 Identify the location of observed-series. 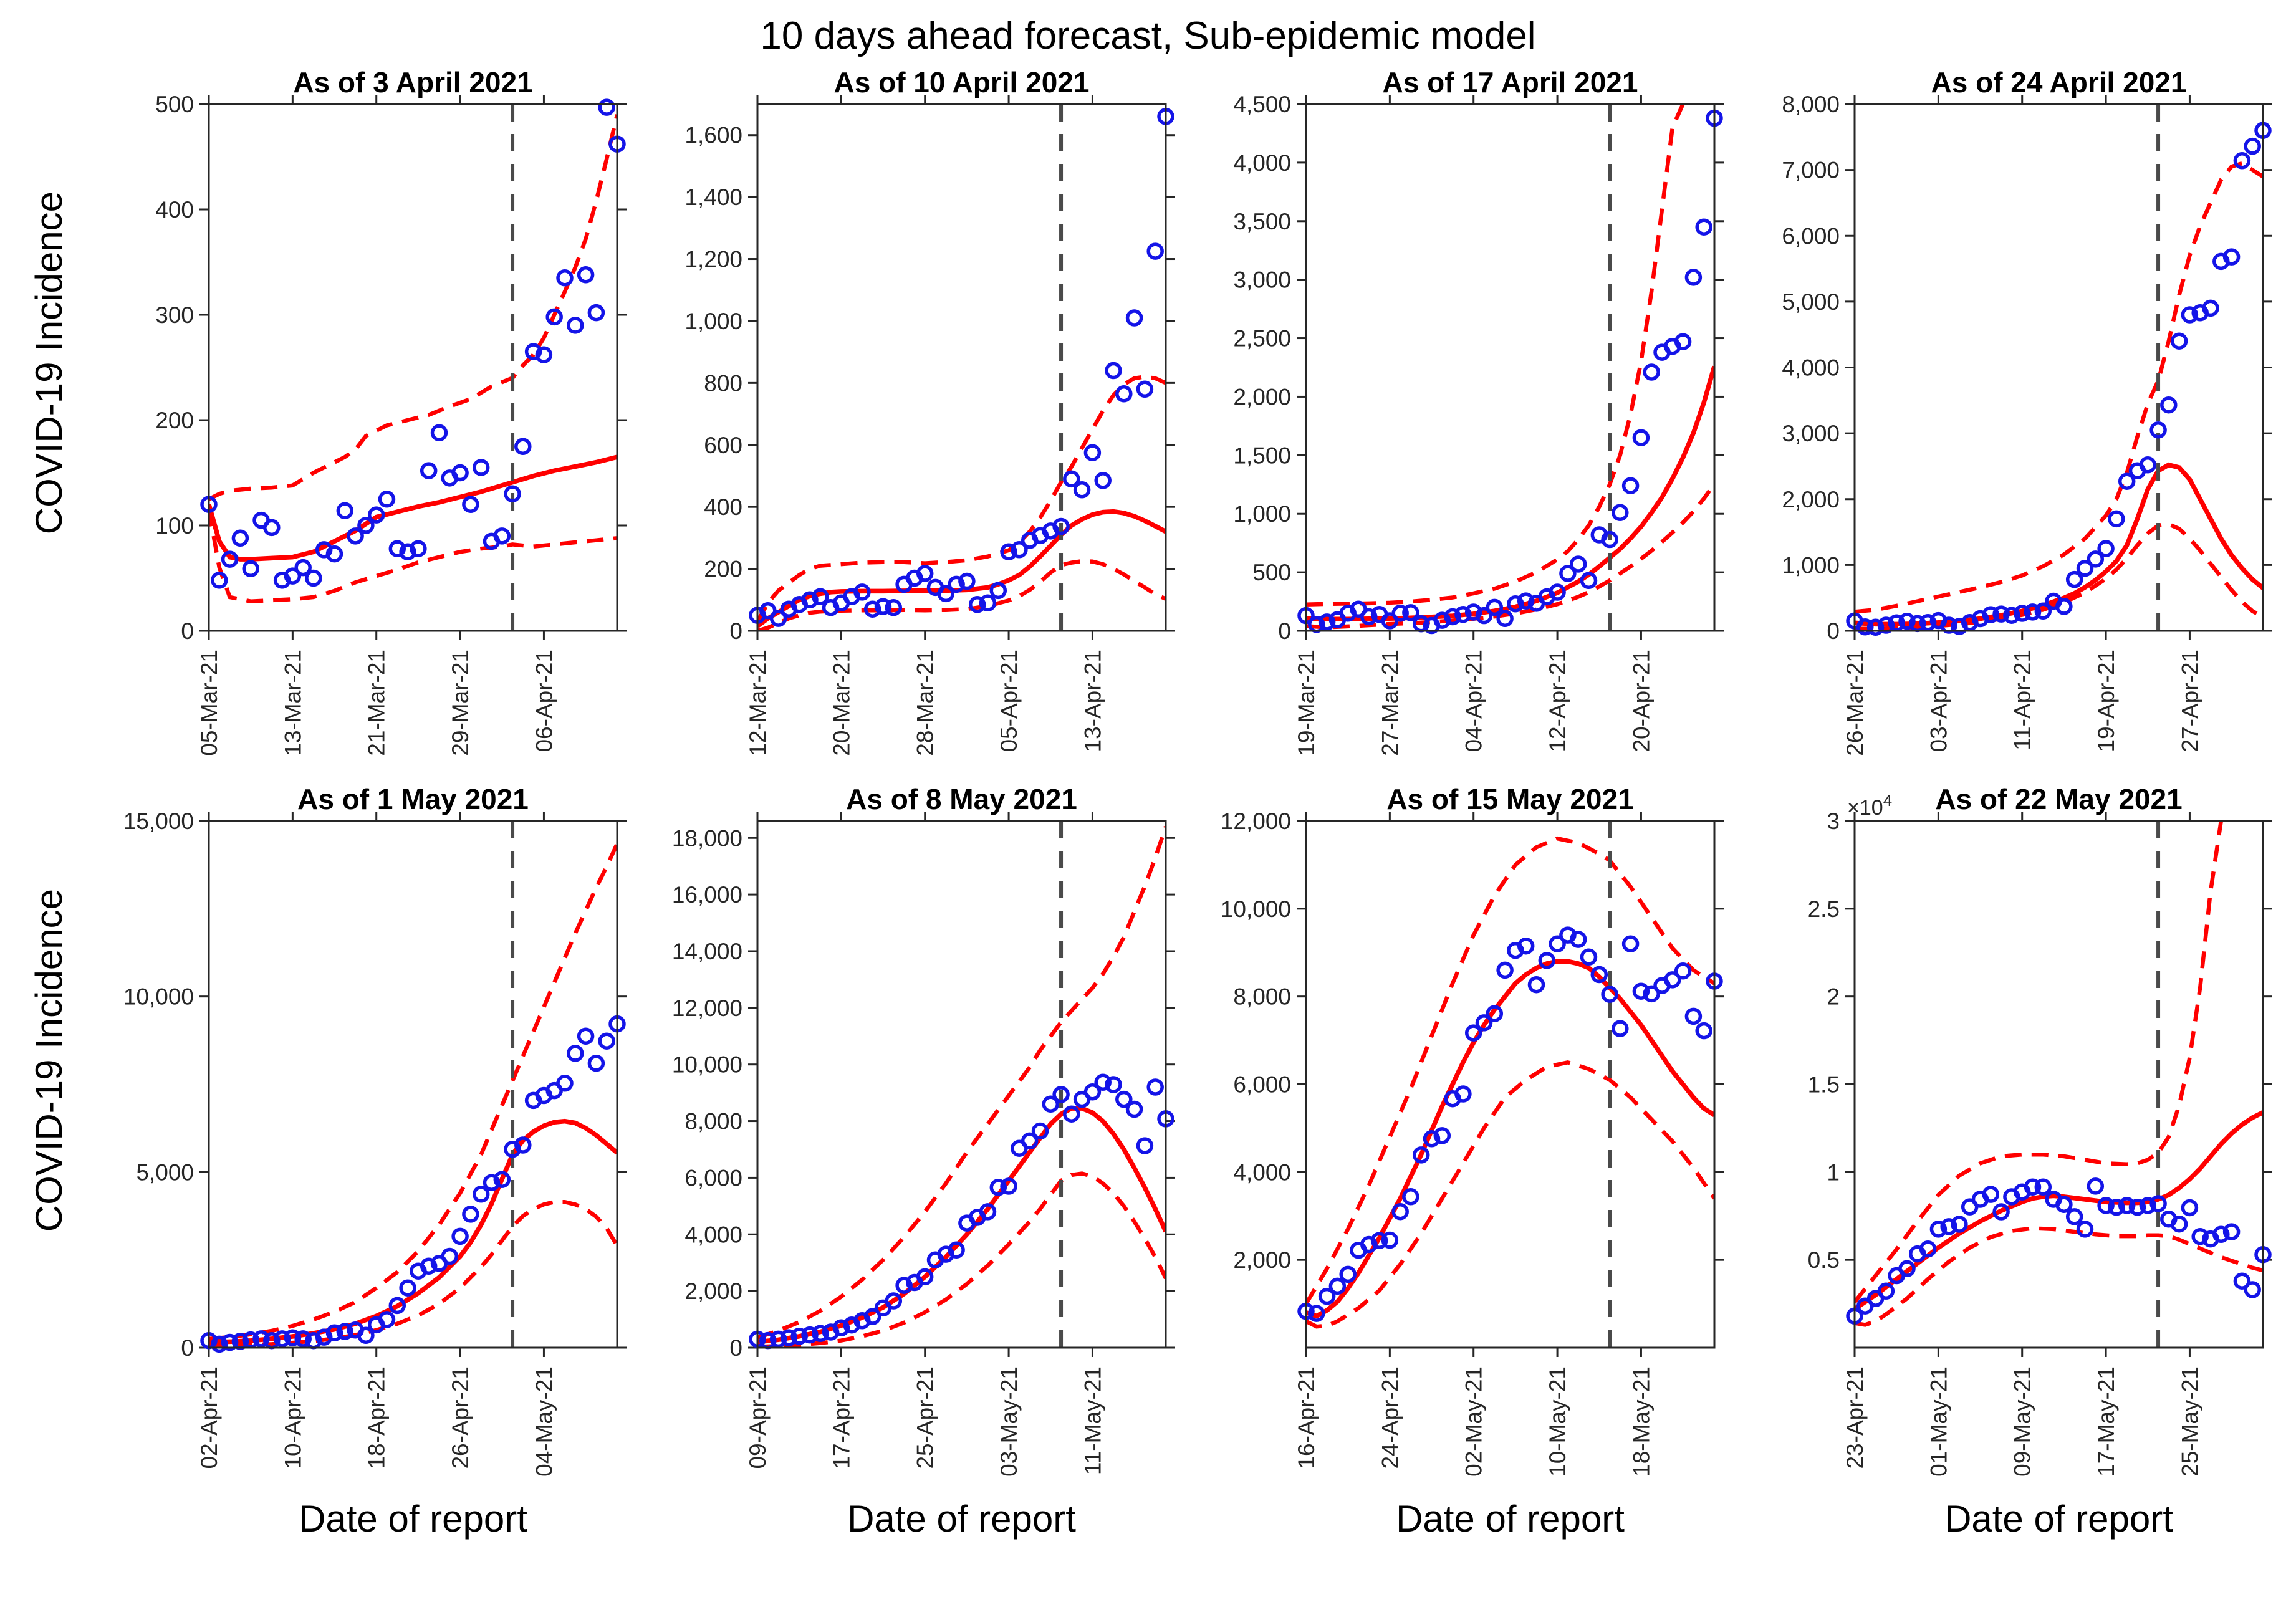
(961, 367).